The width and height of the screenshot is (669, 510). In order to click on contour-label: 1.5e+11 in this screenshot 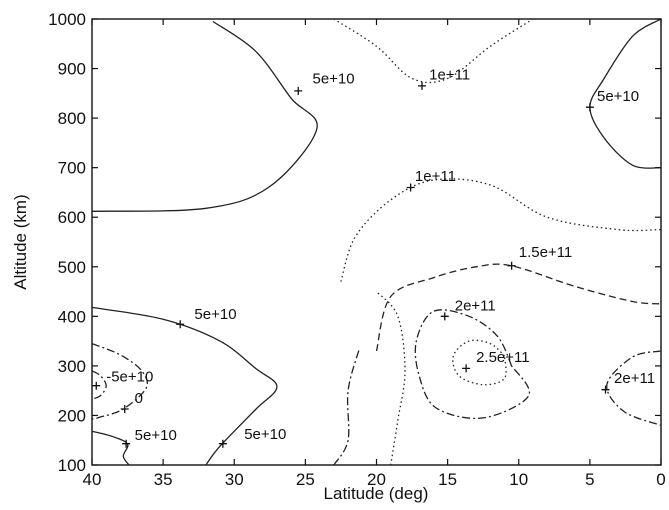, I will do `click(546, 252)`.